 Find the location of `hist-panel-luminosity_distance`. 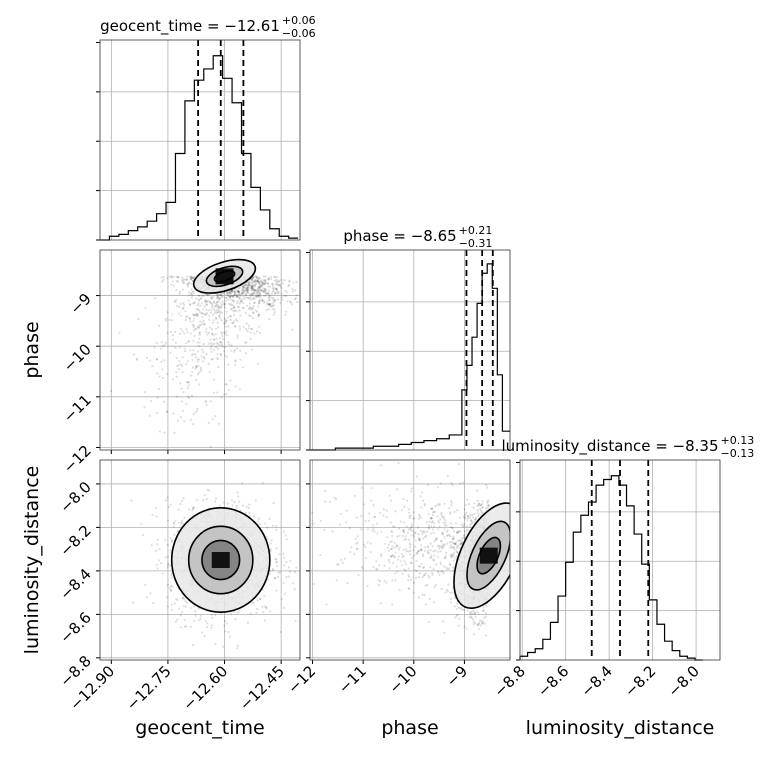

hist-panel-luminosity_distance is located at coordinates (618, 560).